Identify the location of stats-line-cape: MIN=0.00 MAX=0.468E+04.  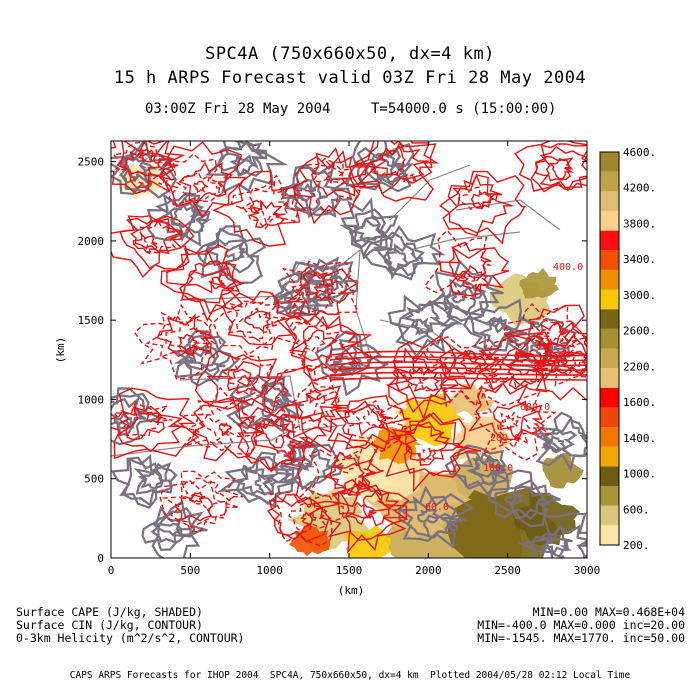
(608, 612).